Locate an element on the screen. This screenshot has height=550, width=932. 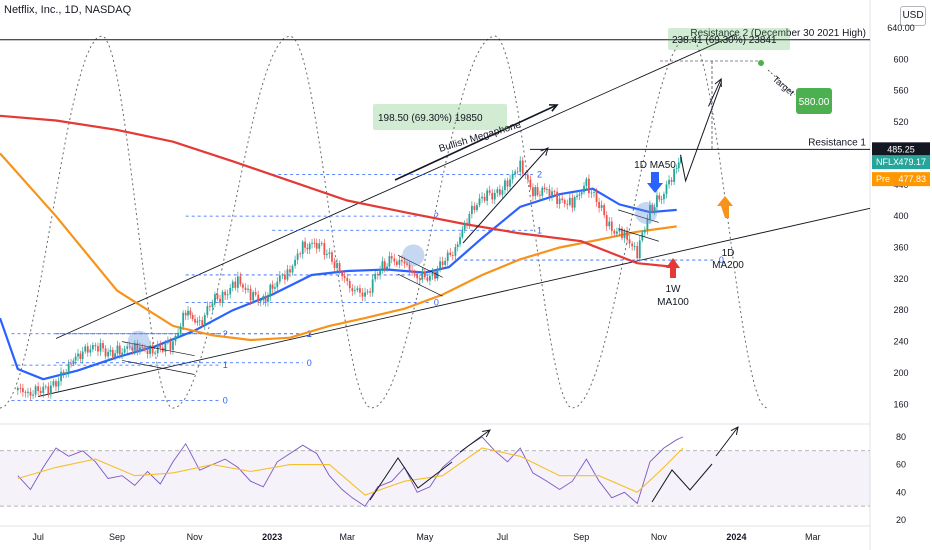
target-price-box is located at coordinates (814, 101).